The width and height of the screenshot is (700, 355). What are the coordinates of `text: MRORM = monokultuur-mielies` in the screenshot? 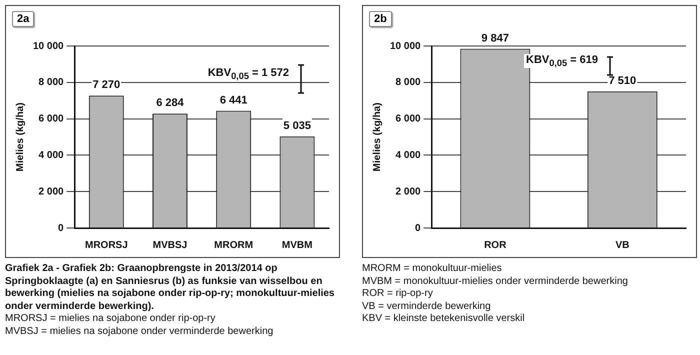 It's located at (432, 269).